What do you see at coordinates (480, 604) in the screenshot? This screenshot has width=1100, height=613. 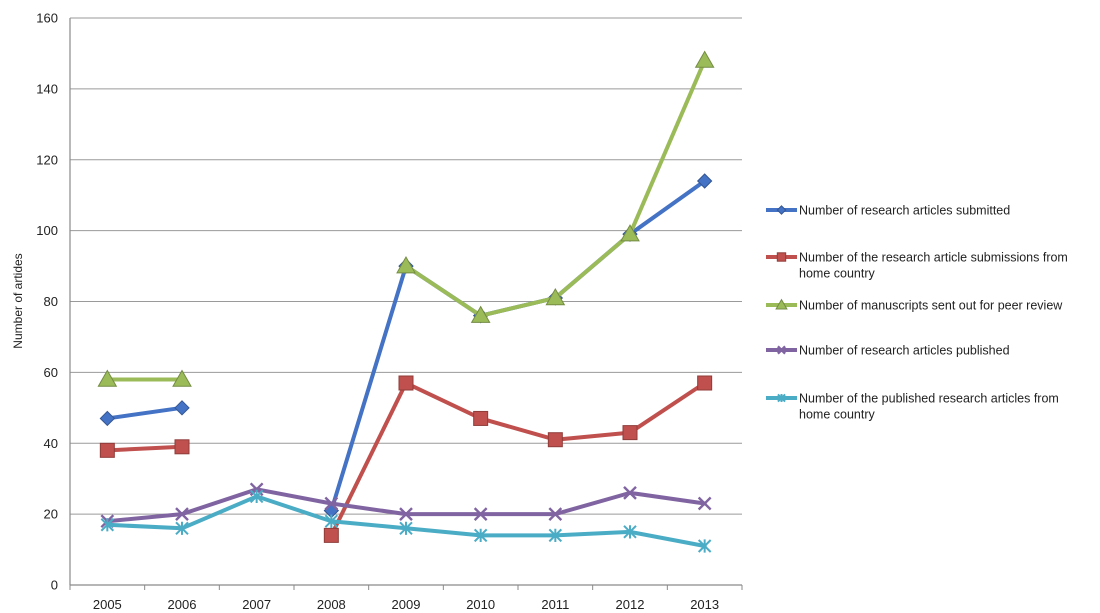 I see `x-tick-label: 2010` at bounding box center [480, 604].